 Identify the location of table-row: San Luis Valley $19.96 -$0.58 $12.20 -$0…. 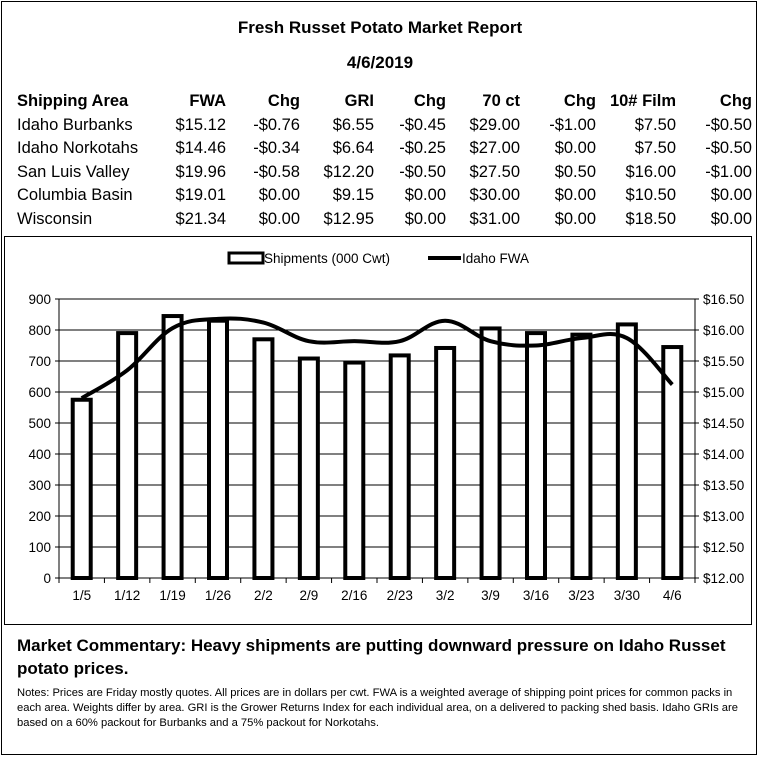
(383, 173).